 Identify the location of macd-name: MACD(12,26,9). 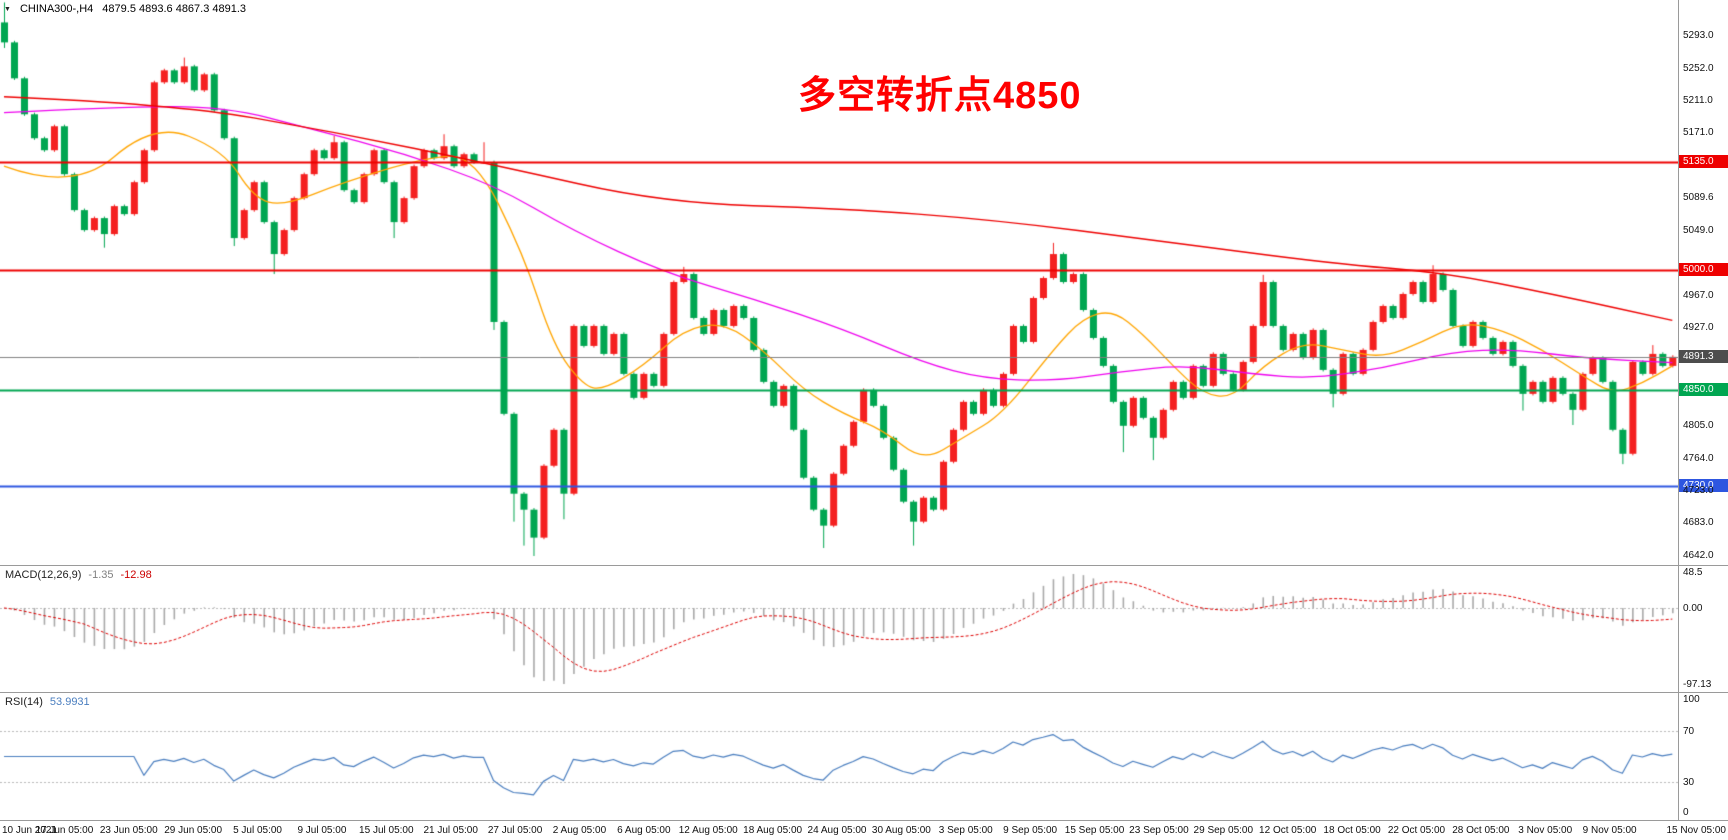
(43, 575).